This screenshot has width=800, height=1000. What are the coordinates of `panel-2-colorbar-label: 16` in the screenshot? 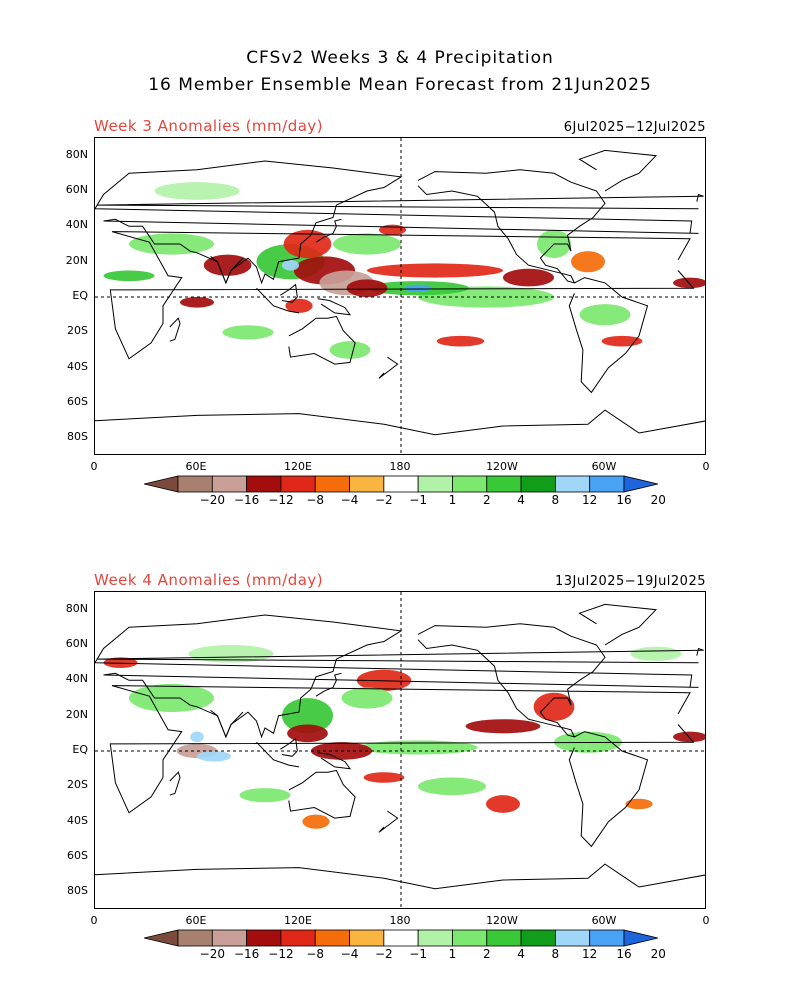 It's located at (624, 954).